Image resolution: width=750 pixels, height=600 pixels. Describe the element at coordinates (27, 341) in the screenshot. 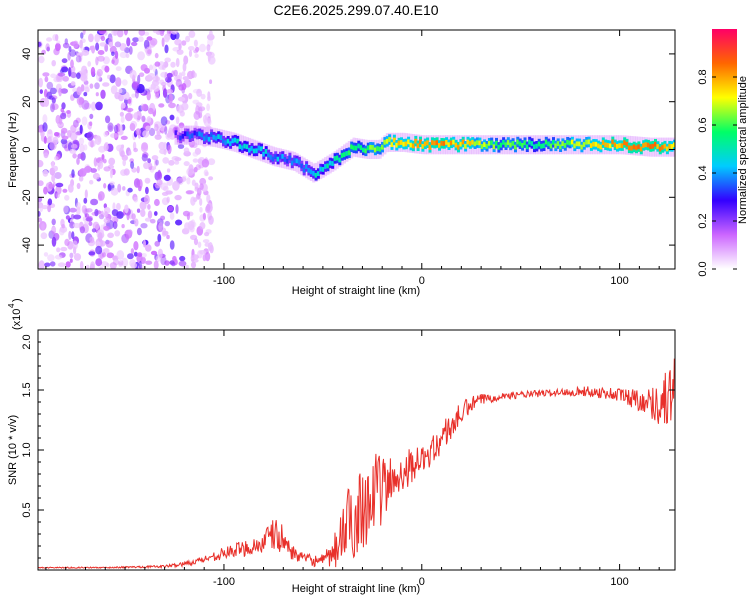

I see `snr-ytick-label: 2.0` at that location.